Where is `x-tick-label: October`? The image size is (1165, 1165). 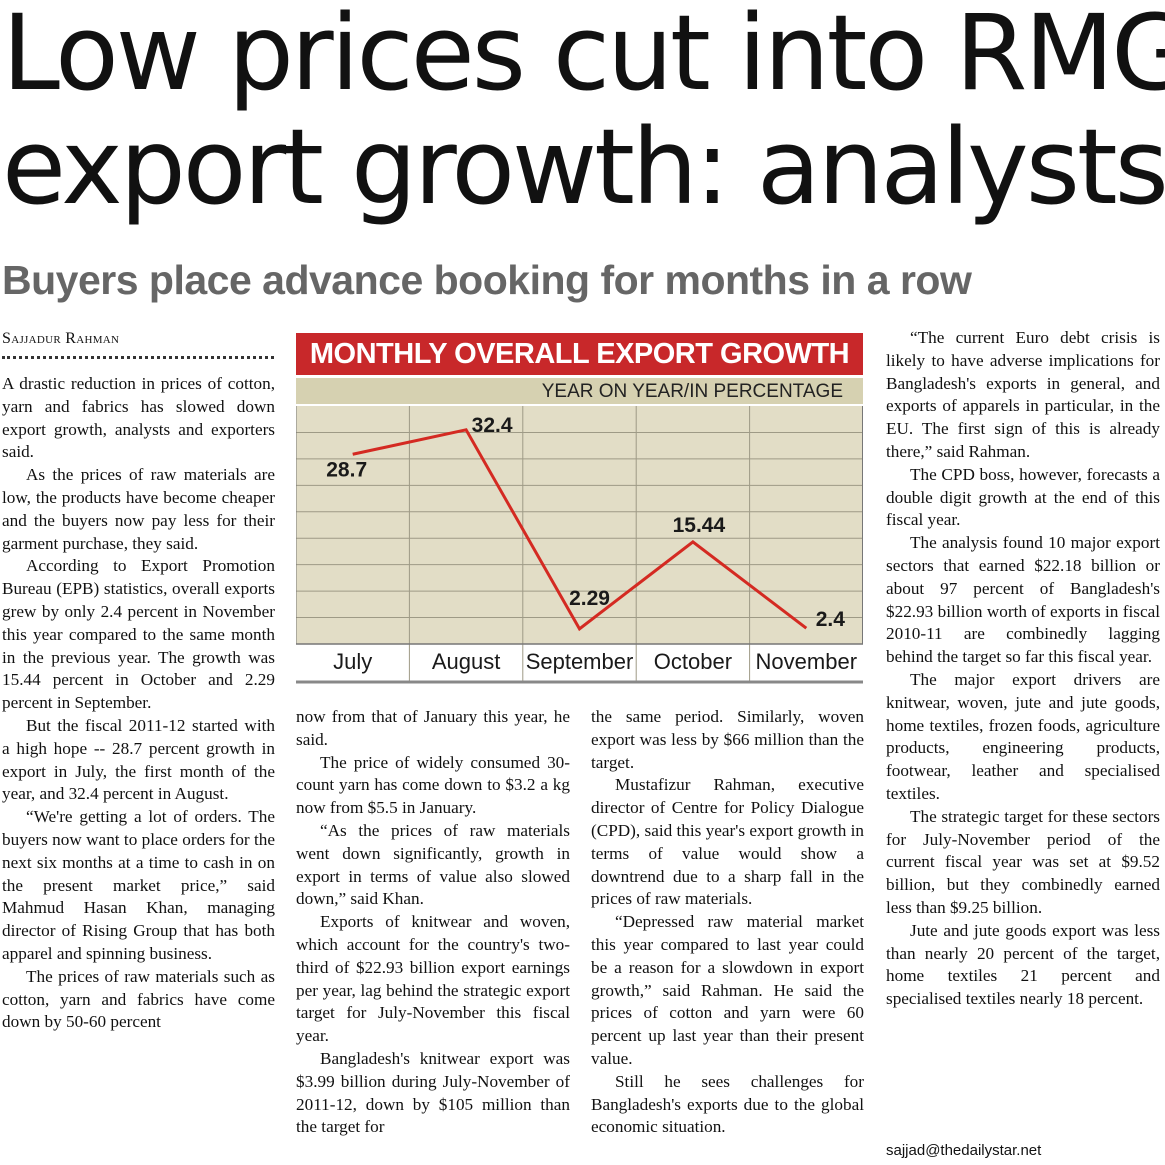
x-tick-label: October is located at coordinates (693, 661).